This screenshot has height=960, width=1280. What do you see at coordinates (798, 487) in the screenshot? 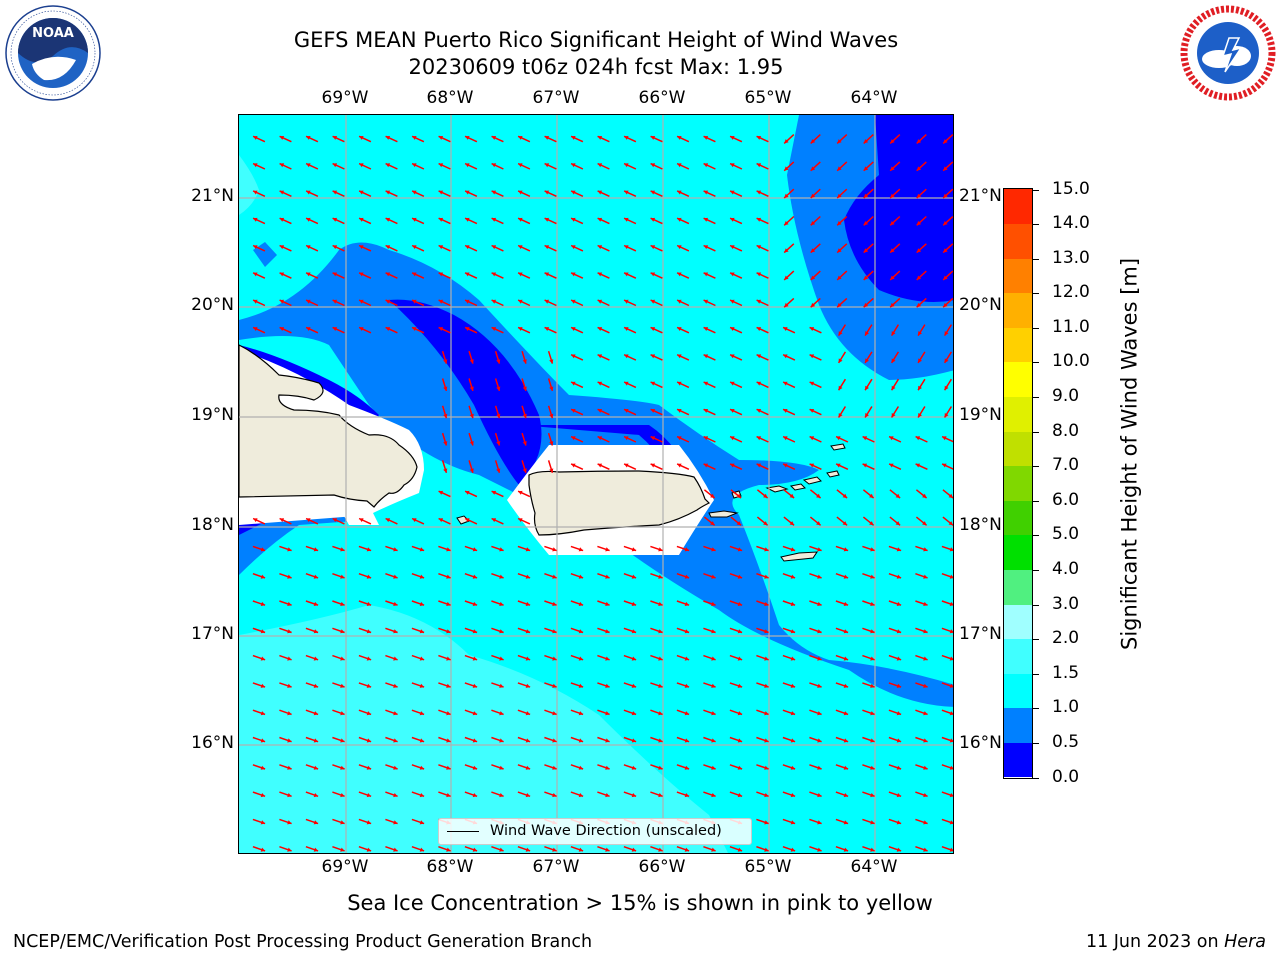
I see `land-st-john` at bounding box center [798, 487].